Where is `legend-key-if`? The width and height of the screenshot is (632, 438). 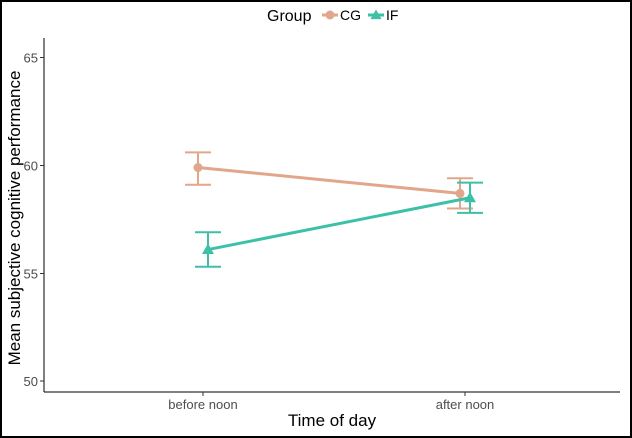 legend-key-if is located at coordinates (376, 14).